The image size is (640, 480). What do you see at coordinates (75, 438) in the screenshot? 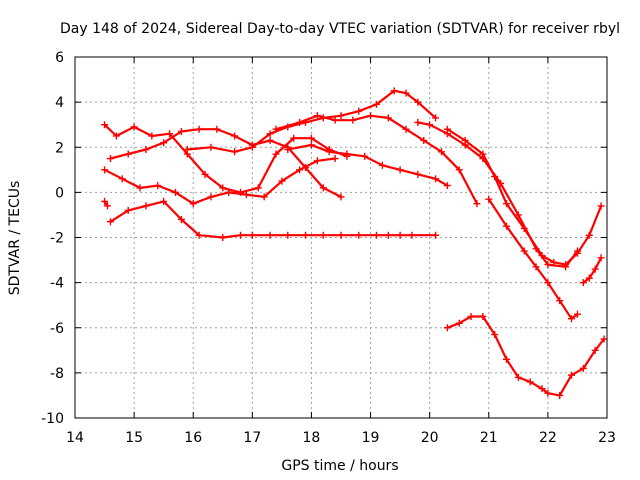
I see `x-tick-label: 14` at bounding box center [75, 438].